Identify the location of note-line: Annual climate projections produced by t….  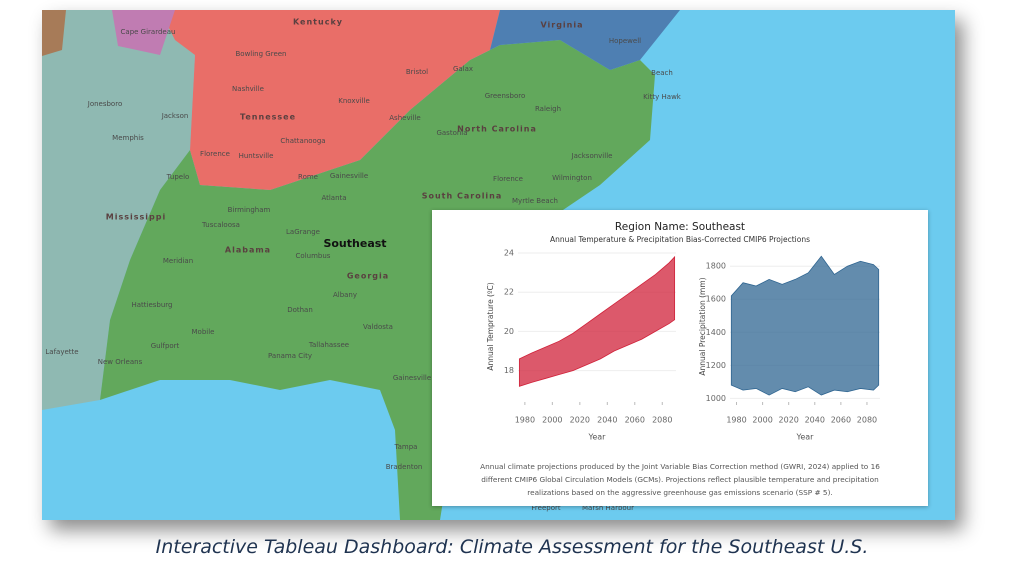
(680, 466).